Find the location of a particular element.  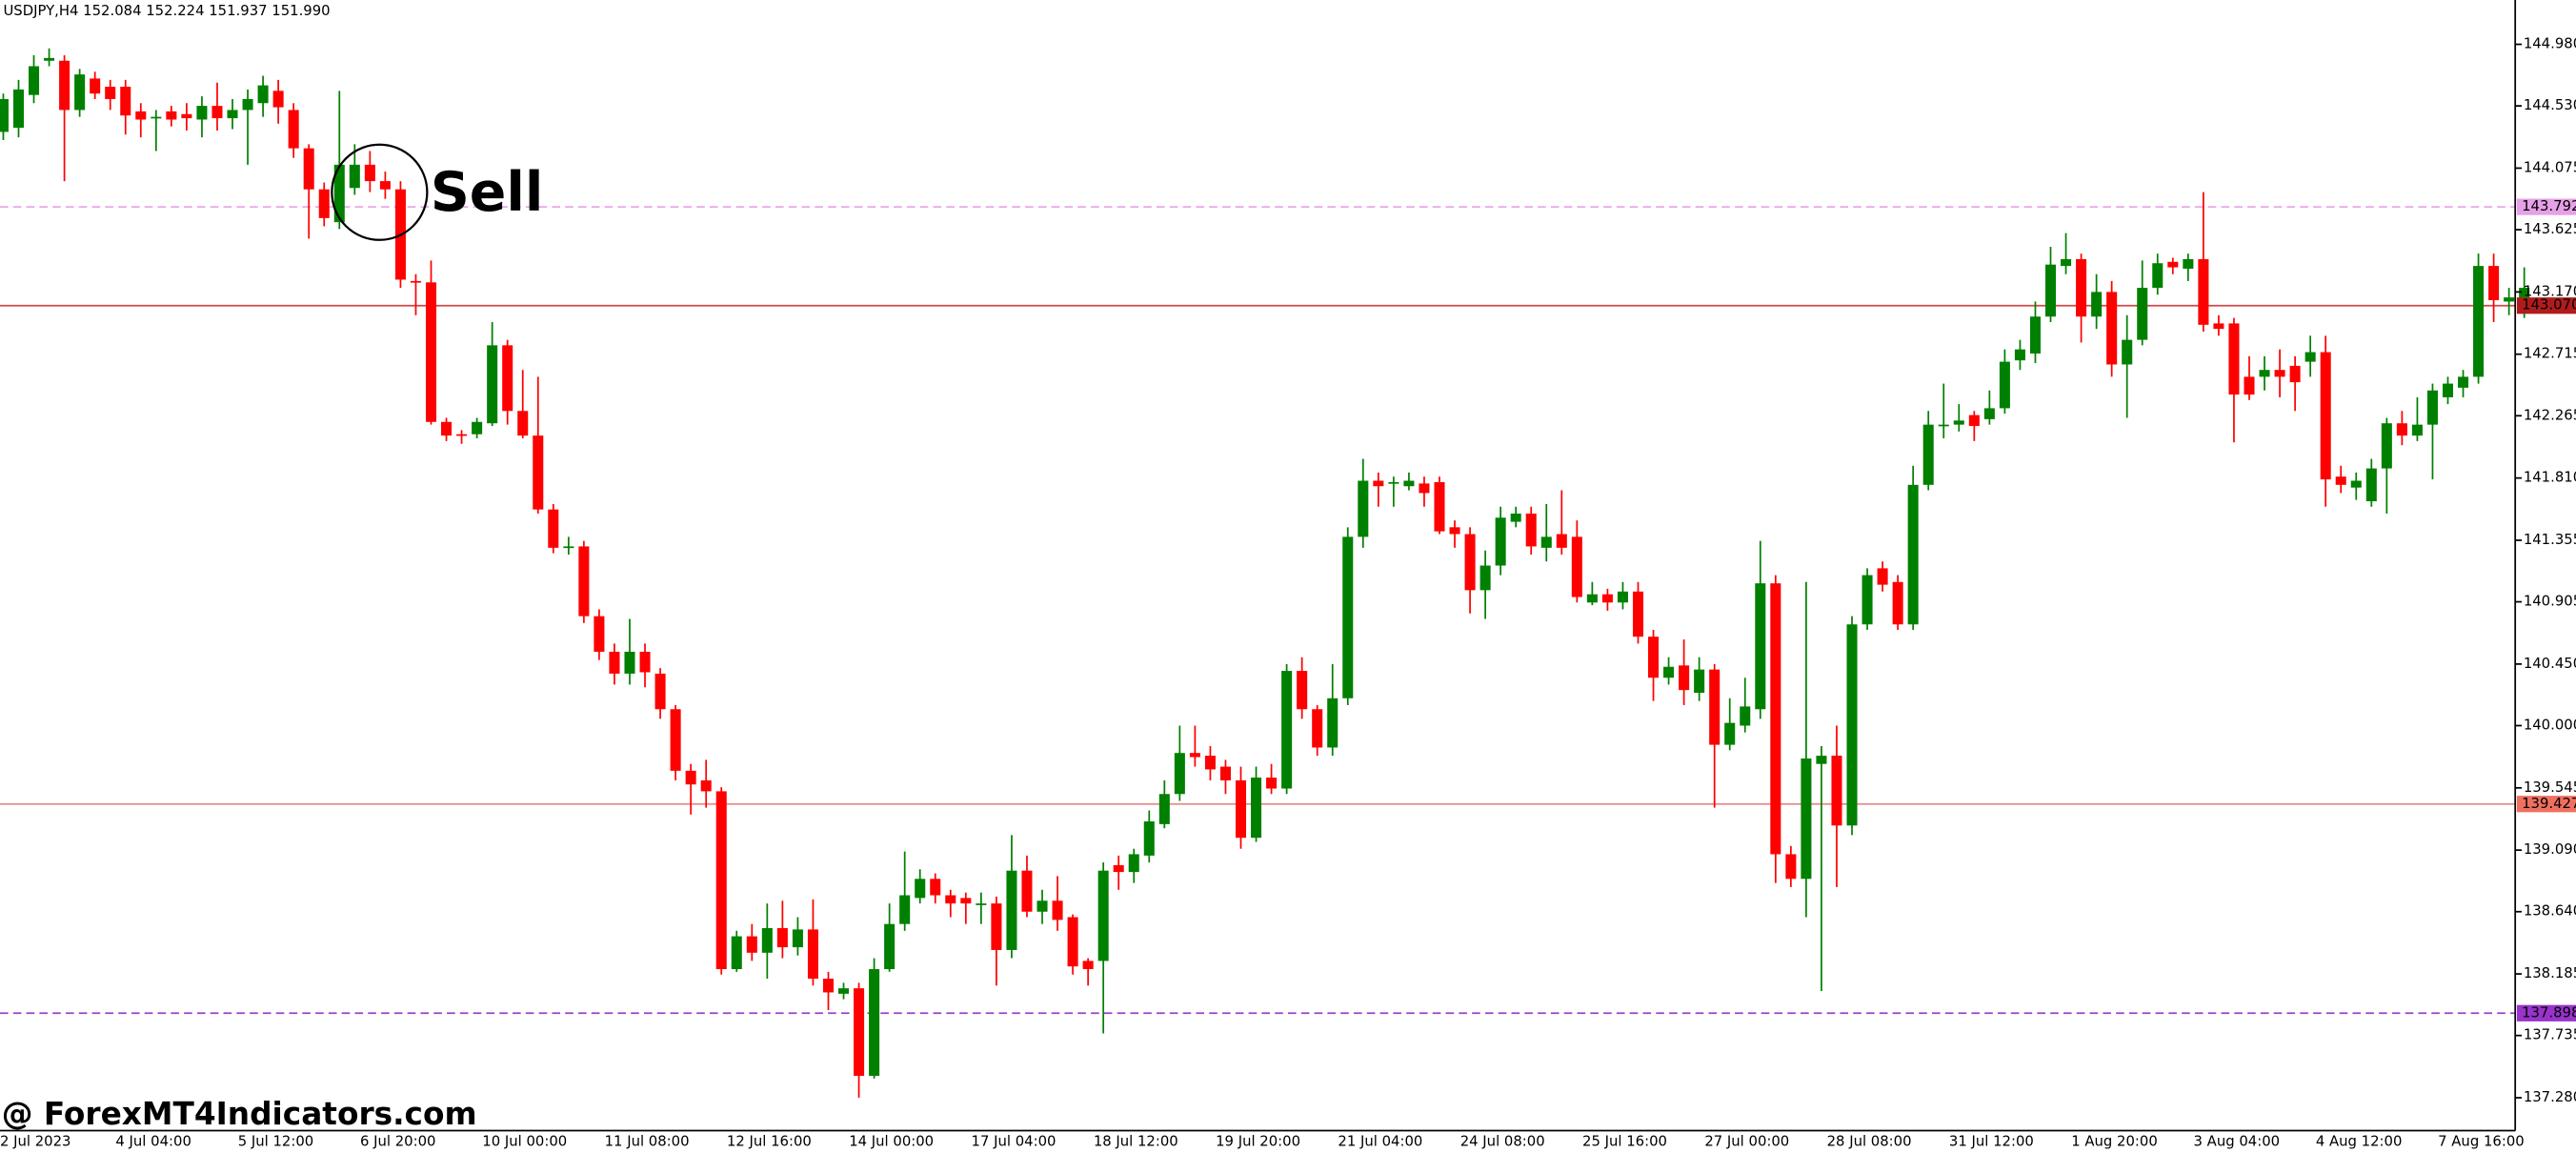

y-tick-label: 138.185 is located at coordinates (2550, 973).